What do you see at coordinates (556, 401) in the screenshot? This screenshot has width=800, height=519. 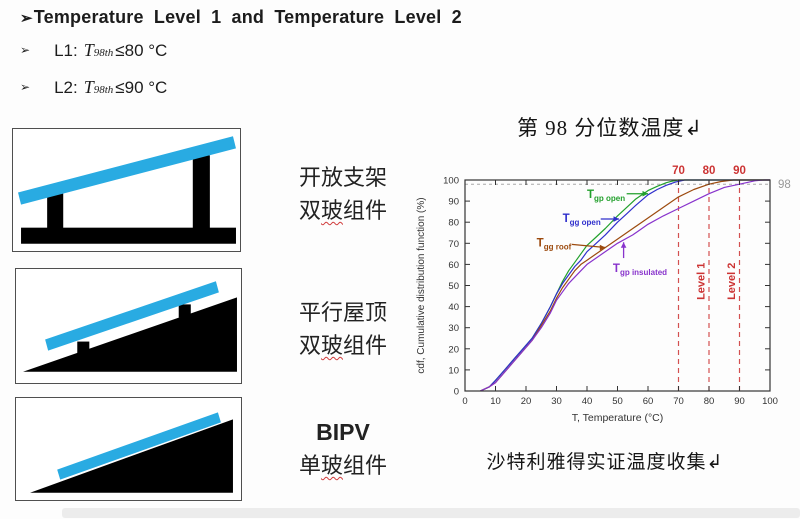 I see `x-tick-label: 30` at bounding box center [556, 401].